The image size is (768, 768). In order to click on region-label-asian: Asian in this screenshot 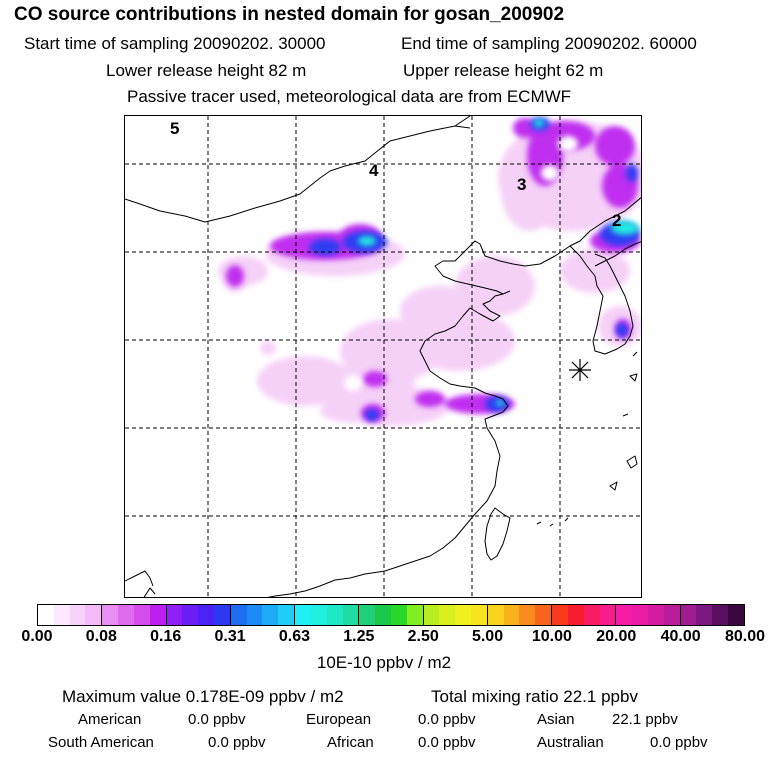, I will do `click(556, 719)`.